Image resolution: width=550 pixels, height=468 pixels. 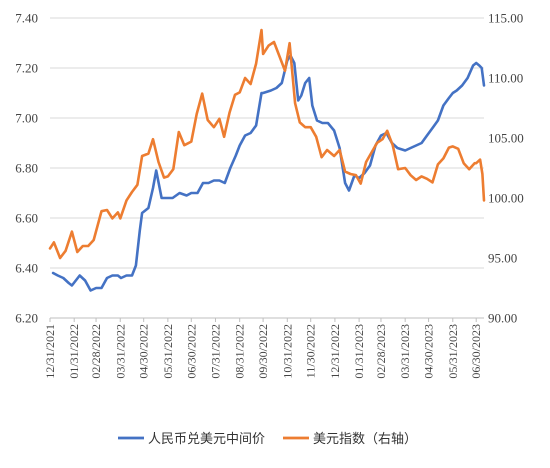 What do you see at coordinates (381, 351) in the screenshot?
I see `x-tick-label: 02/28/2023` at bounding box center [381, 351].